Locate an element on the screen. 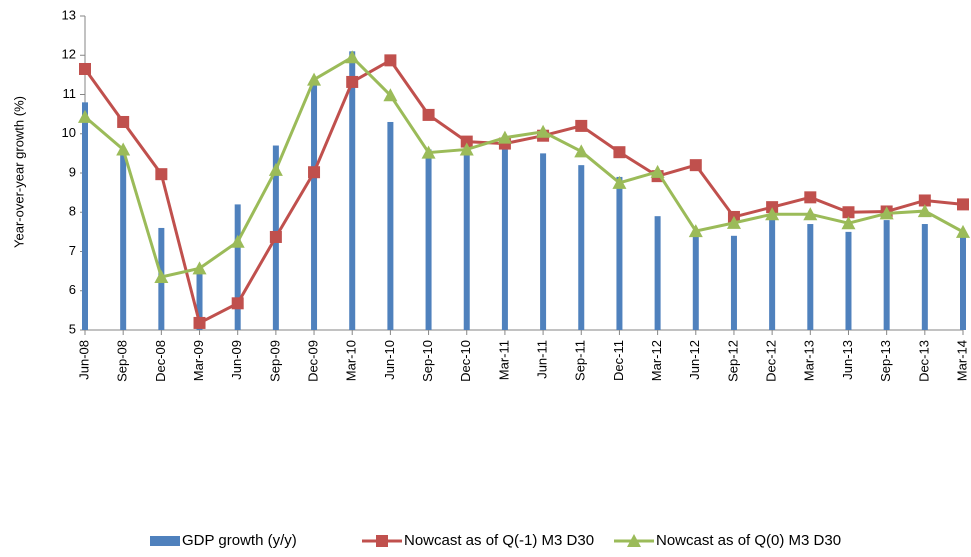  x-tick-label: Sep-08 is located at coordinates (122, 361).